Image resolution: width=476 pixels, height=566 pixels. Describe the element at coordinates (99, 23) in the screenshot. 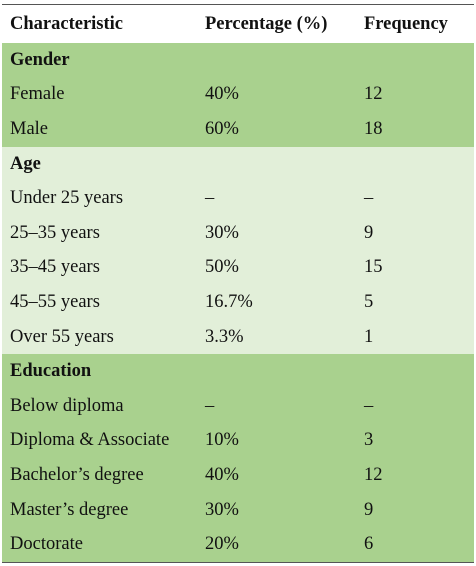

I see `header-cell: Characteristic` at that location.